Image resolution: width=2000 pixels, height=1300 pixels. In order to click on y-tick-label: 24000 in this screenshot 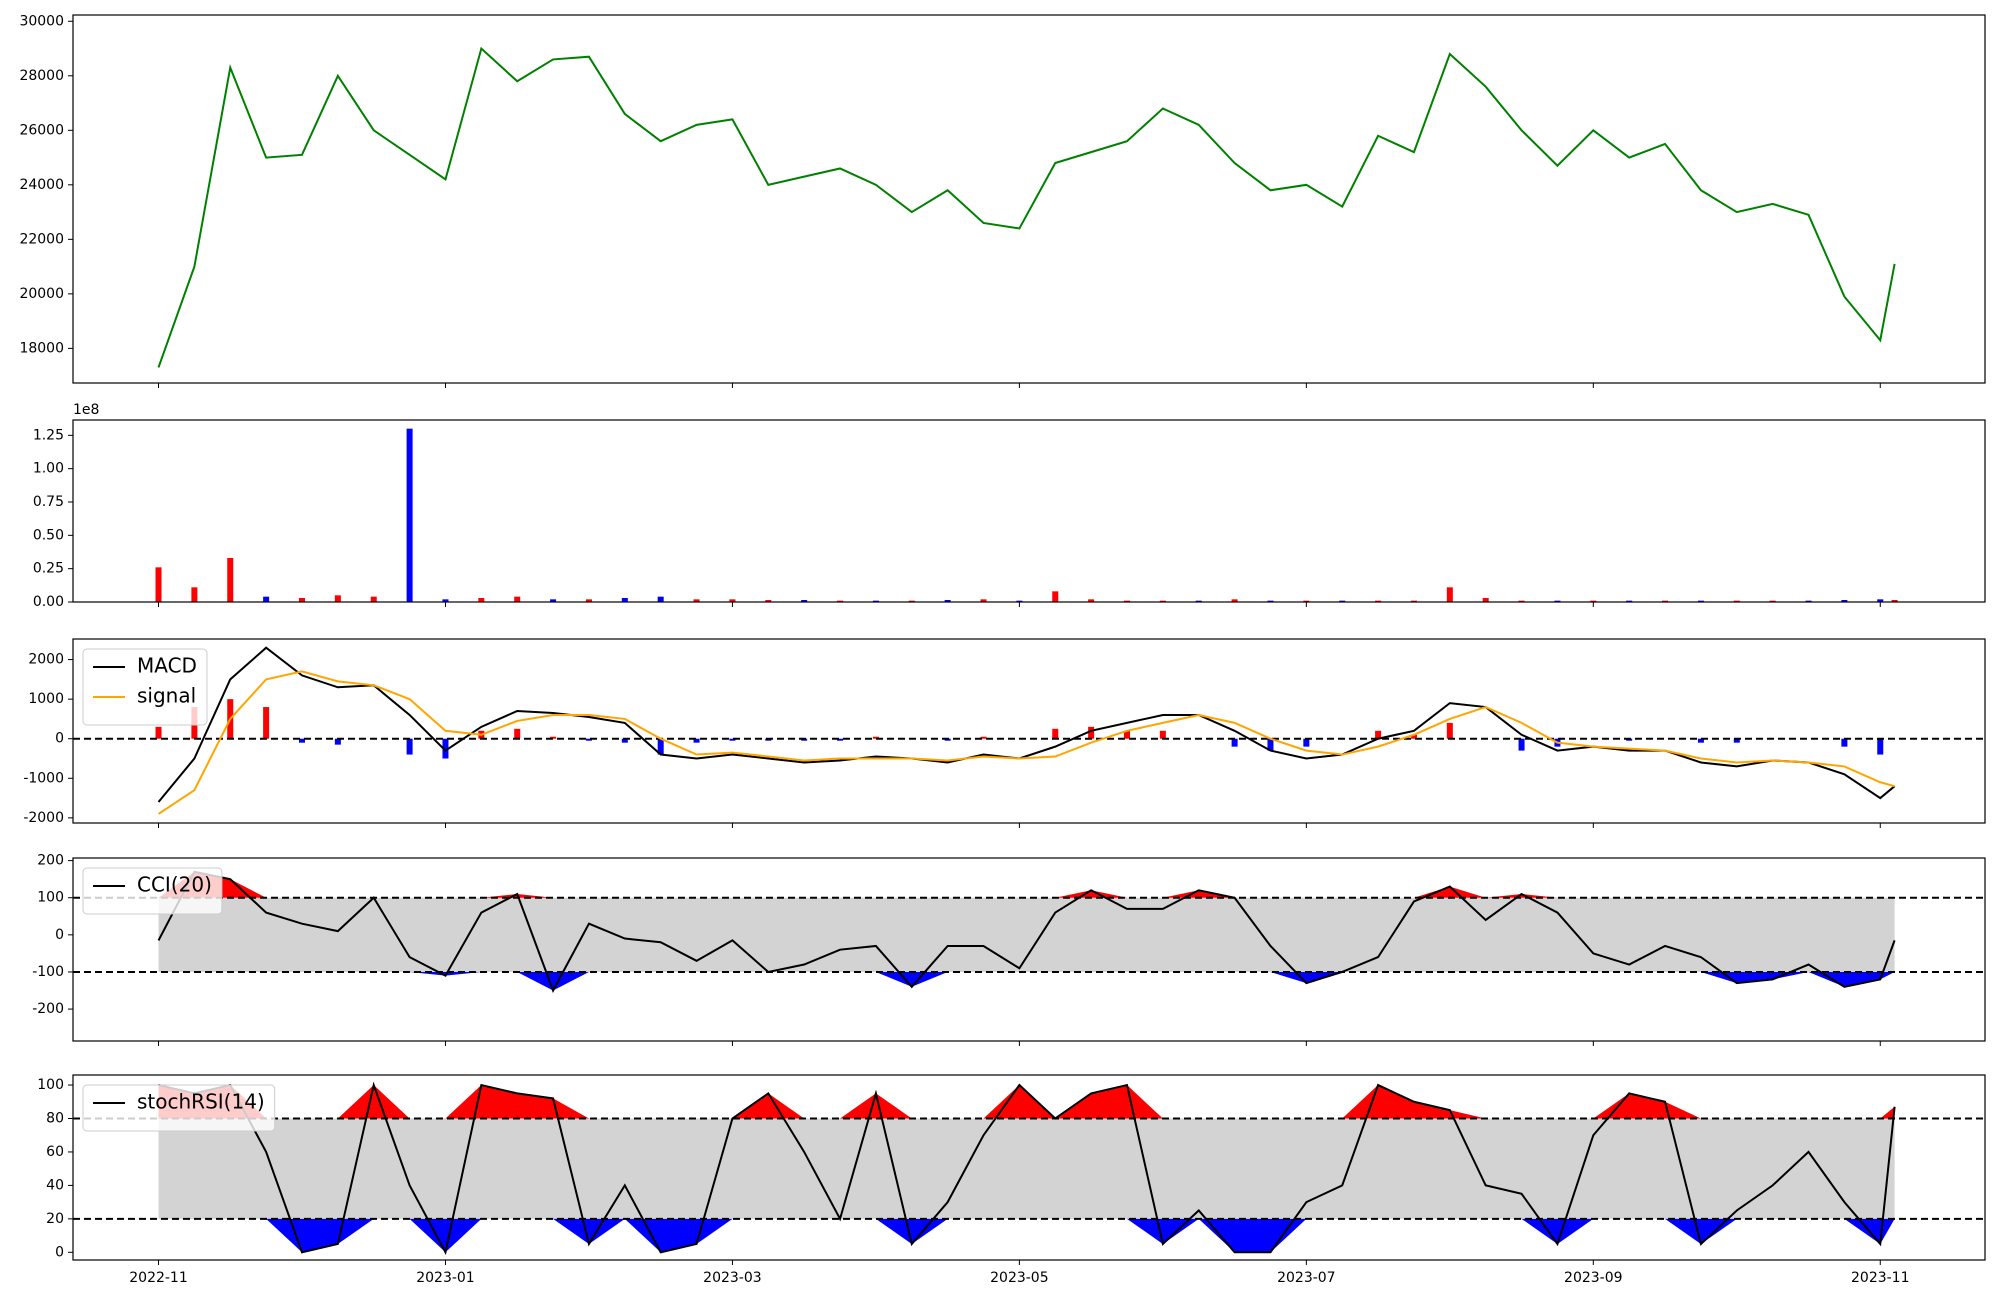, I will do `click(41, 185)`.